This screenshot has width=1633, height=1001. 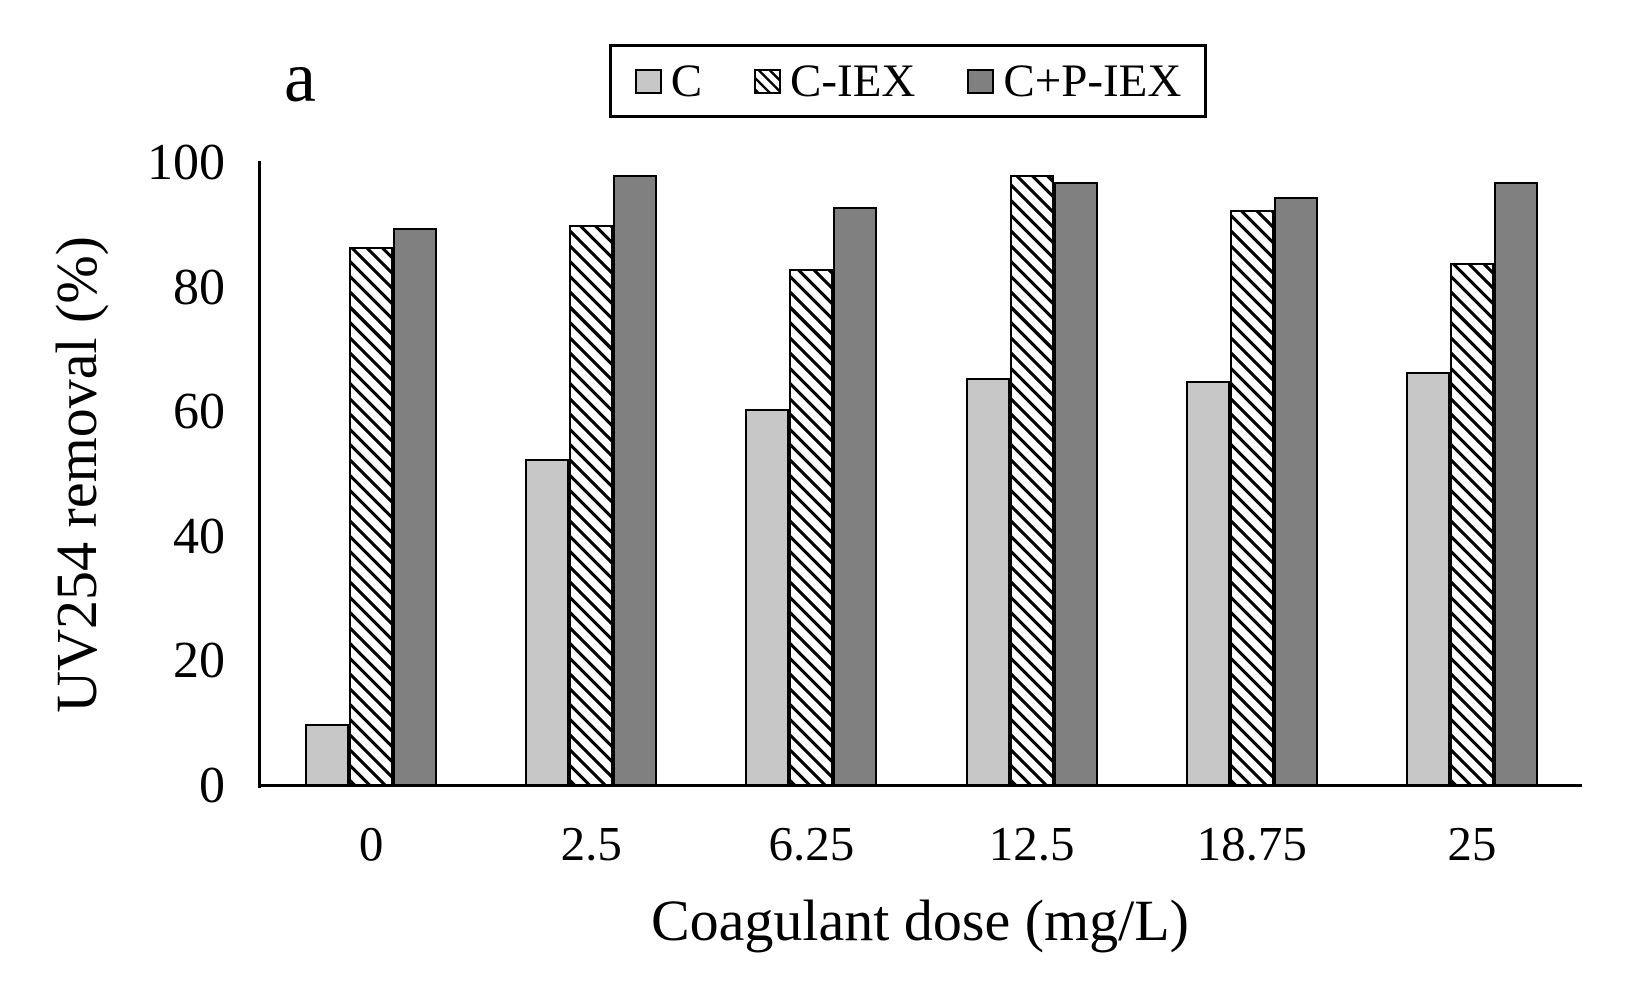 I want to click on bar-group-dose-18.75, so click(x=1251, y=491).